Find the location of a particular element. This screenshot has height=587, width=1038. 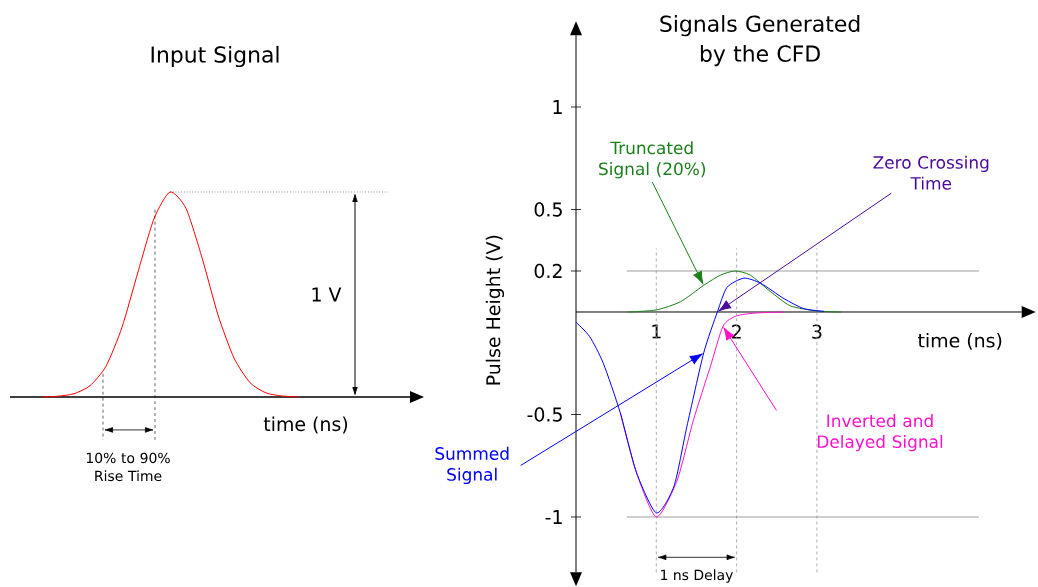

text: Inverted and Delayed Signal is located at coordinates (880, 433).